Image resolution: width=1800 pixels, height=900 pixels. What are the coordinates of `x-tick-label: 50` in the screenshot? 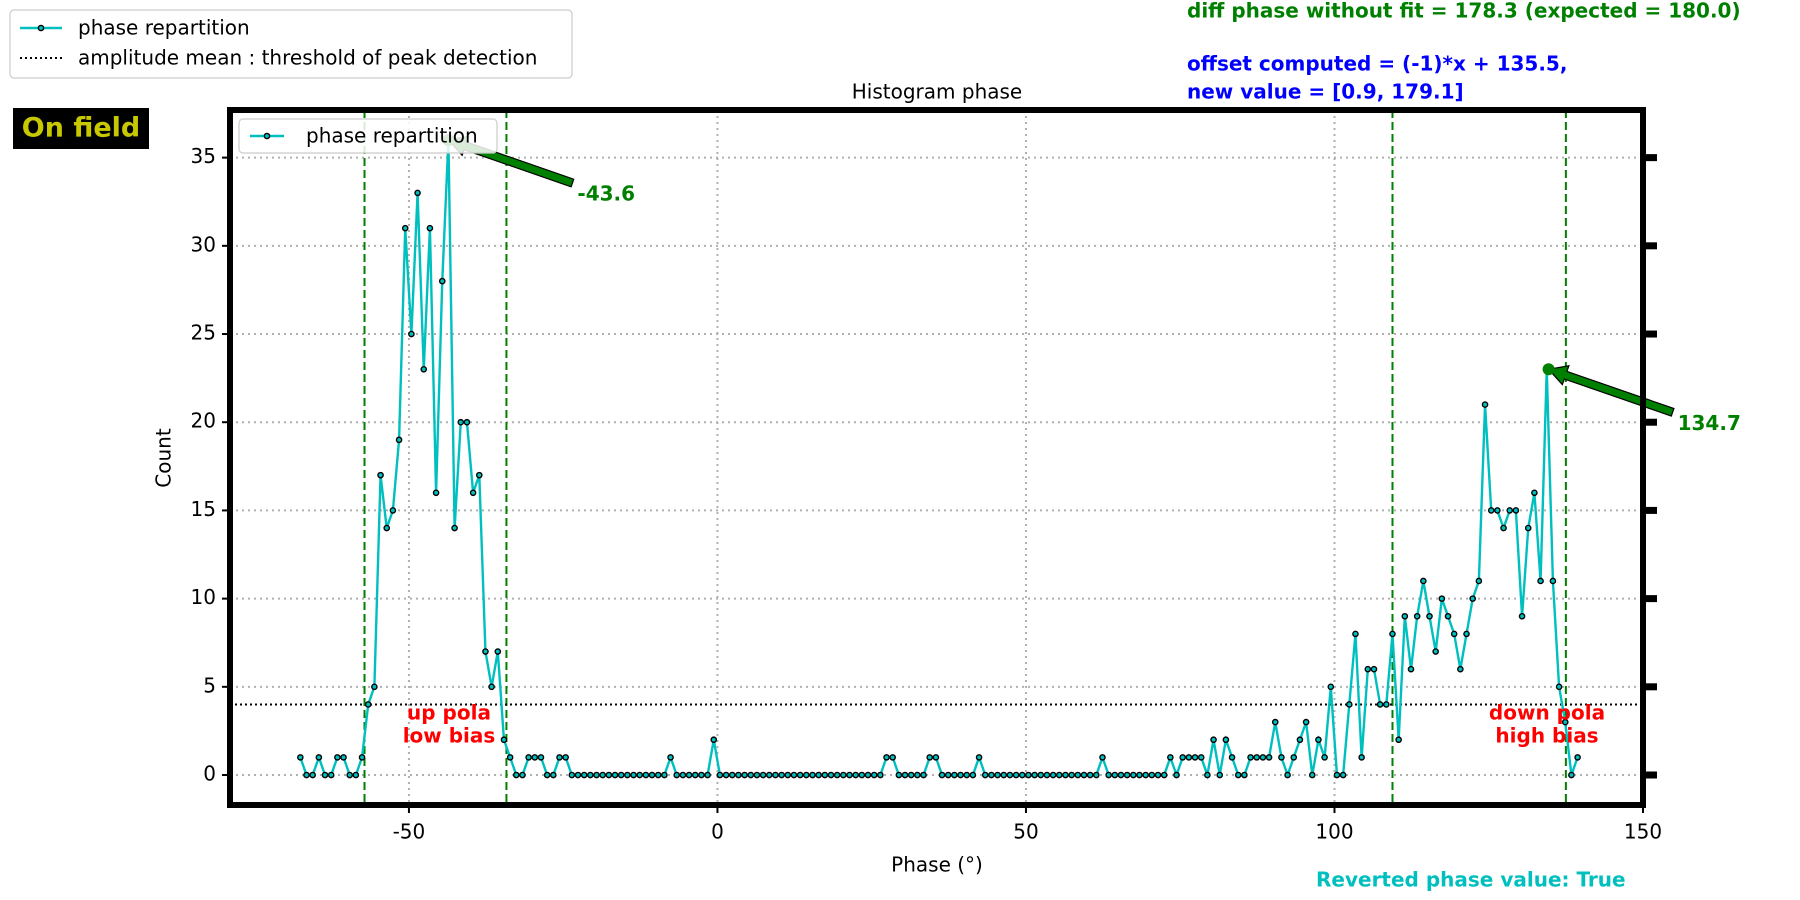 It's located at (1025, 832).